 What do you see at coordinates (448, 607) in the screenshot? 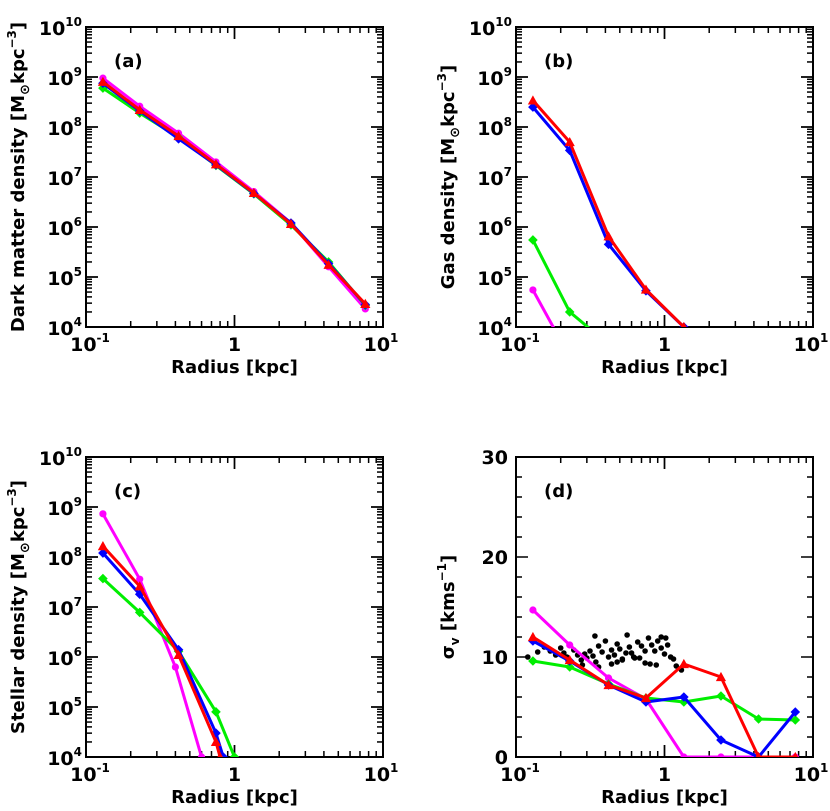
I see `y-axis-label: σv [kms−1]` at bounding box center [448, 607].